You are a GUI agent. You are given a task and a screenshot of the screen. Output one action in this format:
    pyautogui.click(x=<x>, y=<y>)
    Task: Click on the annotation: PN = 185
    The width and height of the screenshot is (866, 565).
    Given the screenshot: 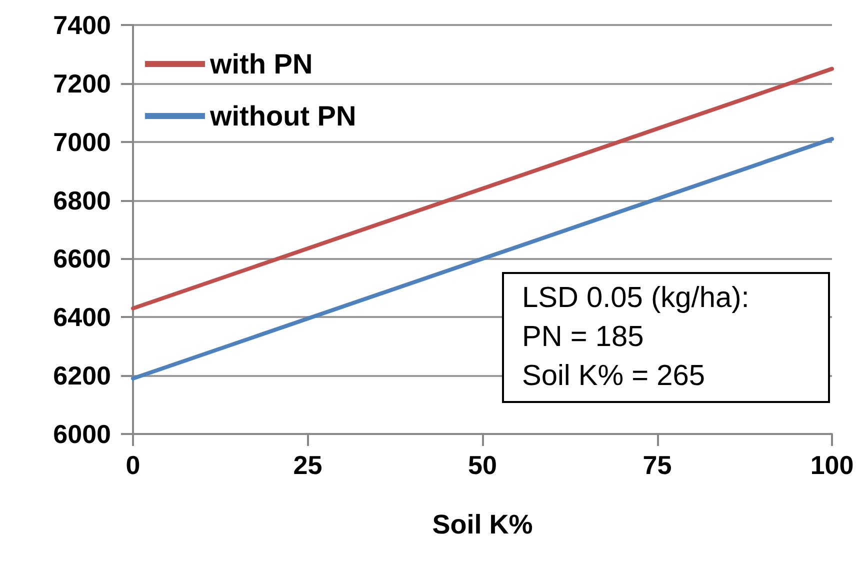 What is the action you would take?
    pyautogui.click(x=583, y=337)
    